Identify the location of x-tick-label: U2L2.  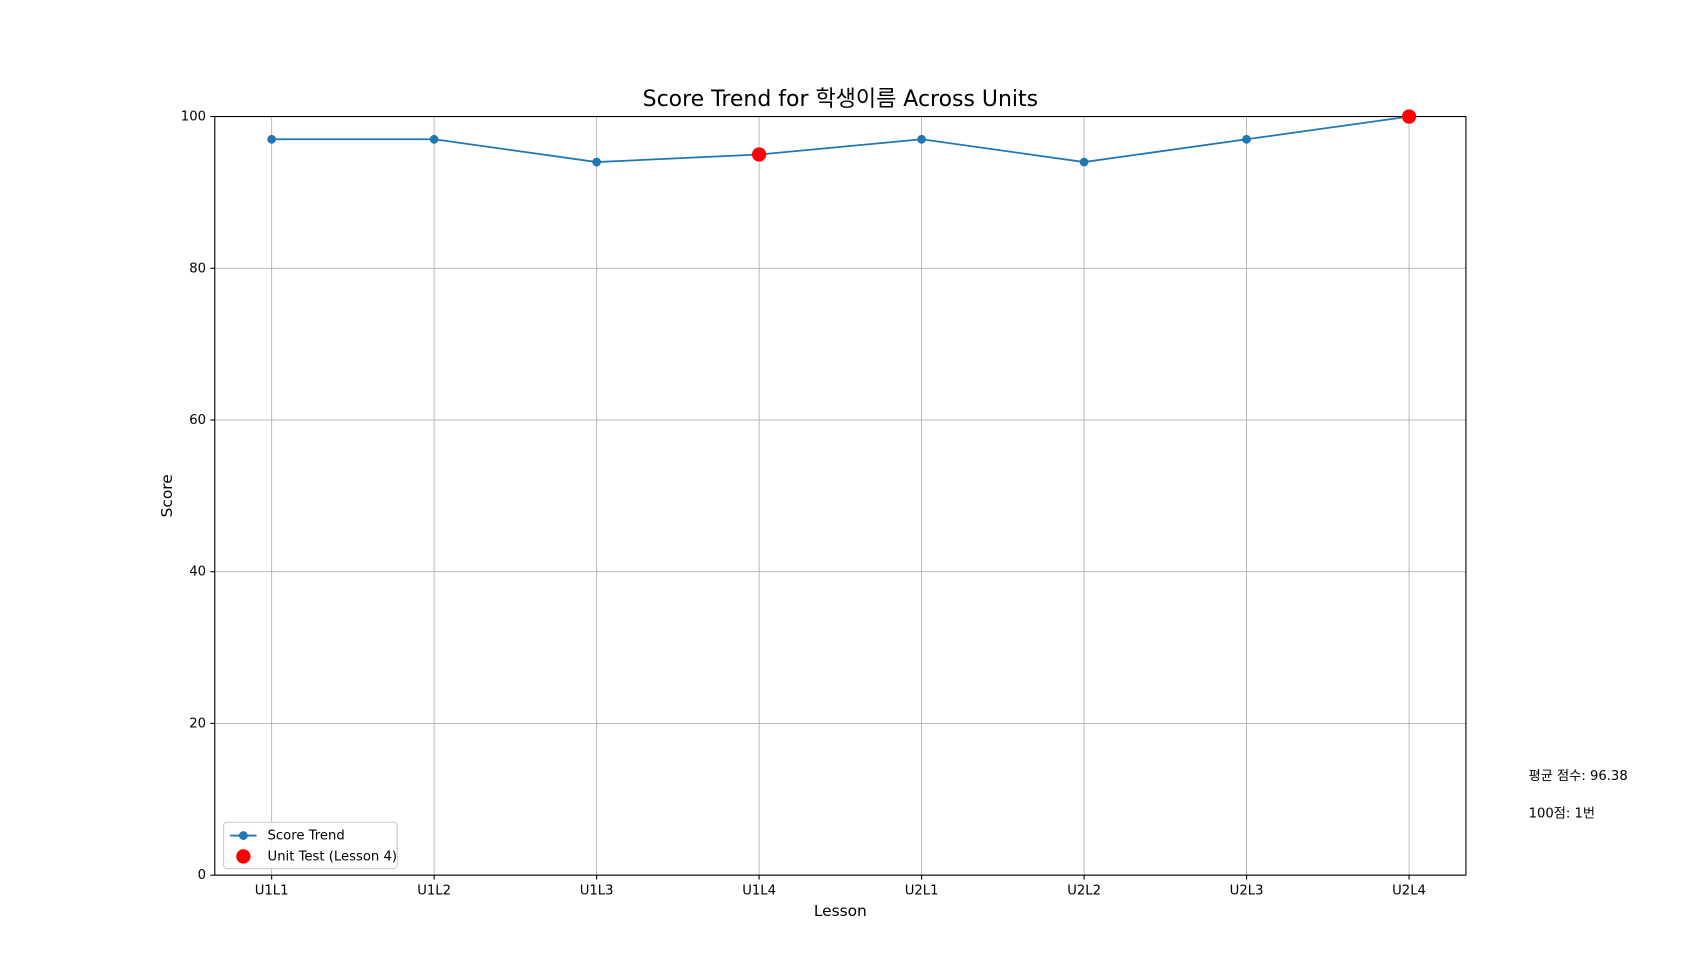
(1084, 891).